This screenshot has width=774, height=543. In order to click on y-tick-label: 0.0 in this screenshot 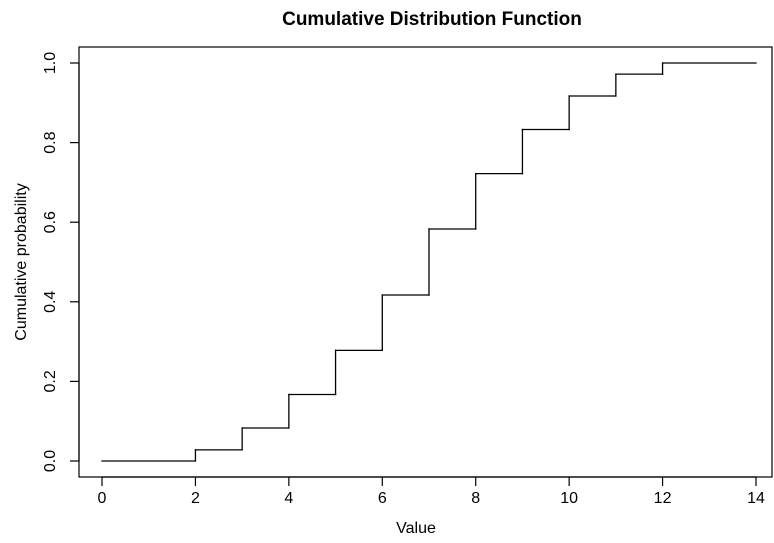, I will do `click(50, 461)`.